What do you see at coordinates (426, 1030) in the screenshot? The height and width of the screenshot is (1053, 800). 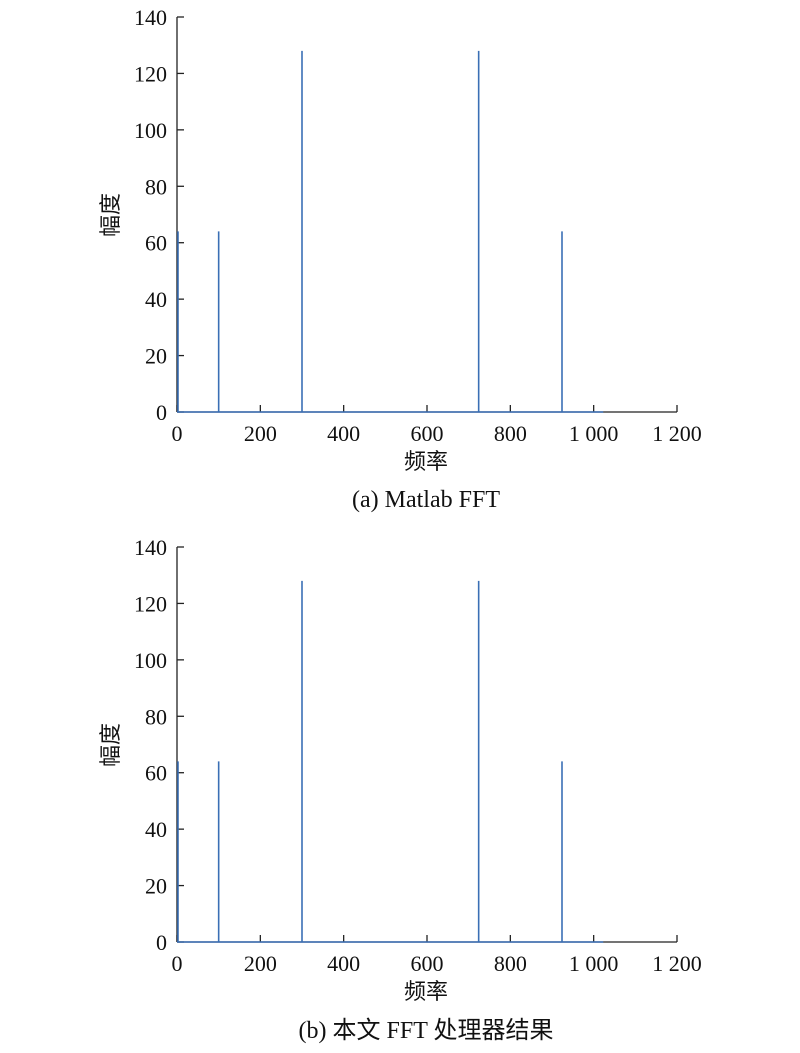 I see `chart-caption: (b) 本文 FFT 处理器结果` at bounding box center [426, 1030].